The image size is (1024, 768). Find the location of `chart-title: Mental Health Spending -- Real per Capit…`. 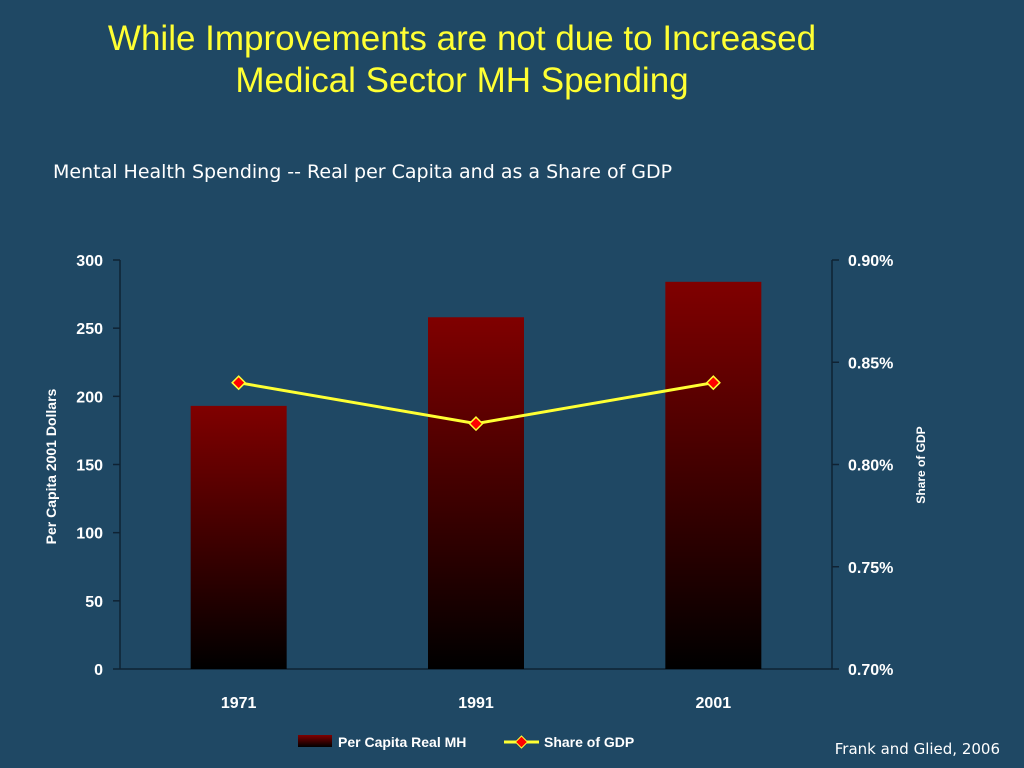

chart-title: Mental Health Spending -- Real per Capit… is located at coordinates (363, 172).